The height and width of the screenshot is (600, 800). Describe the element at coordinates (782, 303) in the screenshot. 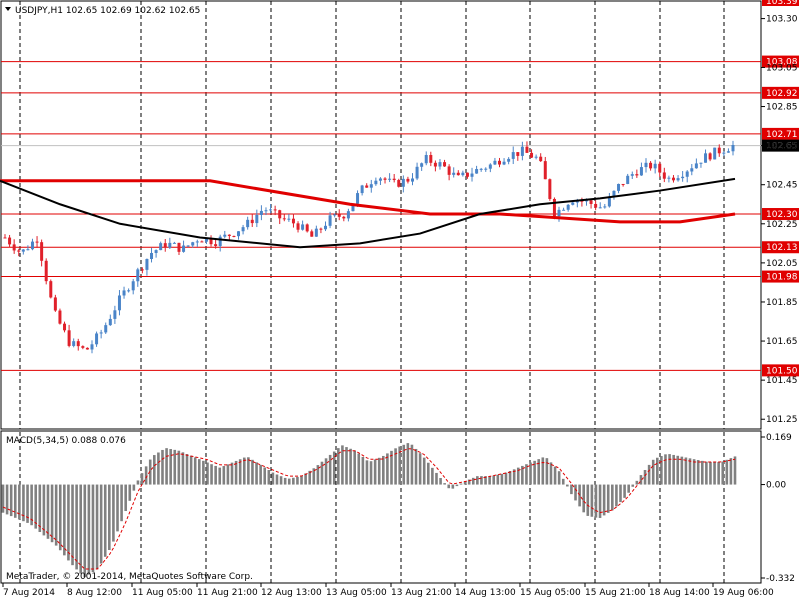

I see `price-tick-label: 101.85` at that location.